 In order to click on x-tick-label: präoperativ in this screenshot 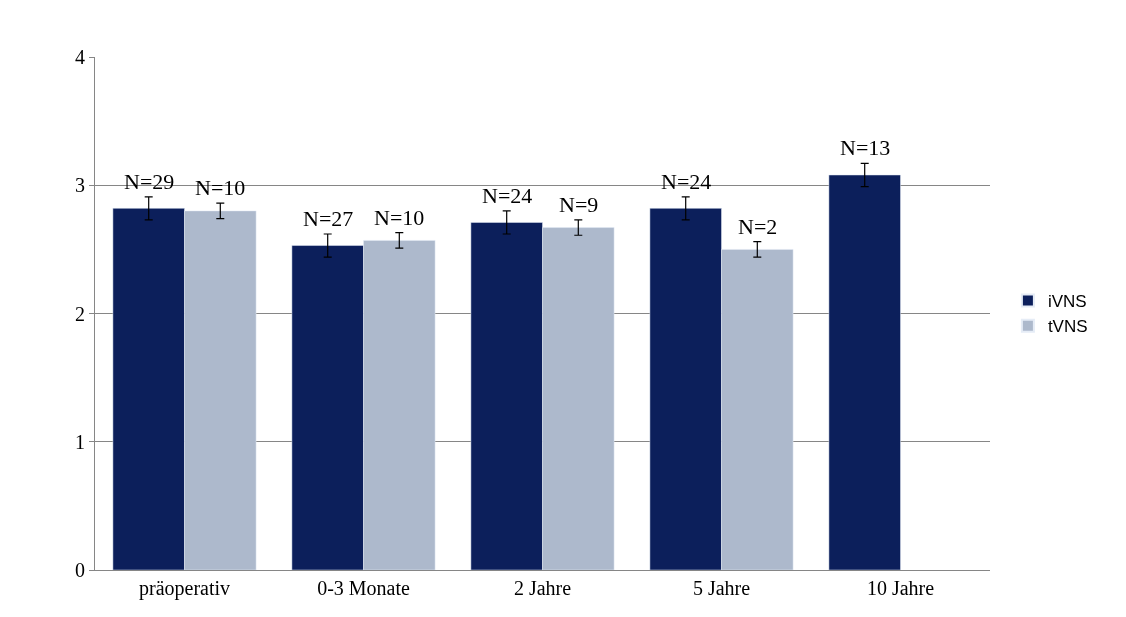, I will do `click(184, 588)`.